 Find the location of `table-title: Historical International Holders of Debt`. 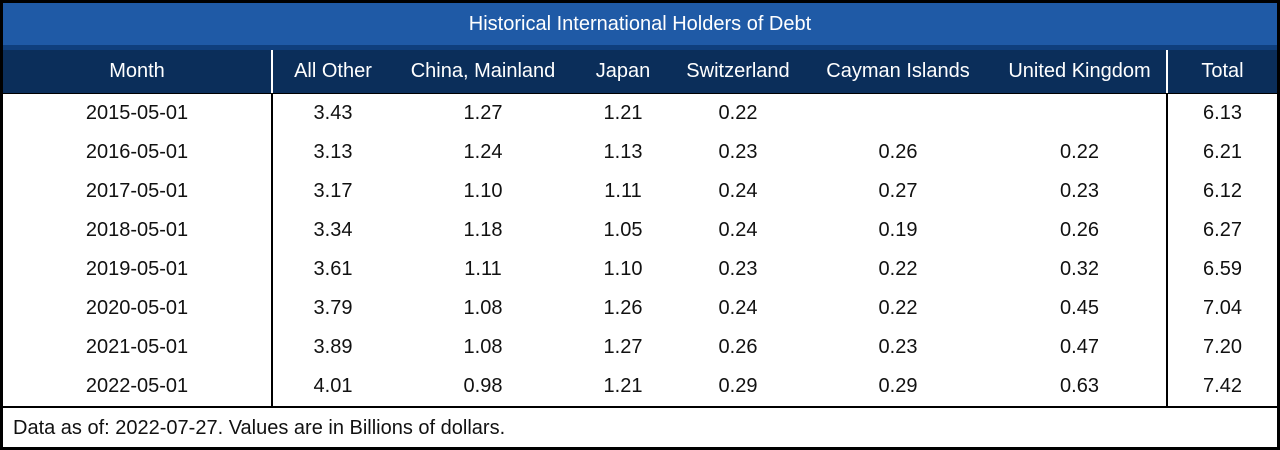

table-title: Historical International Holders of Debt is located at coordinates (640, 24).